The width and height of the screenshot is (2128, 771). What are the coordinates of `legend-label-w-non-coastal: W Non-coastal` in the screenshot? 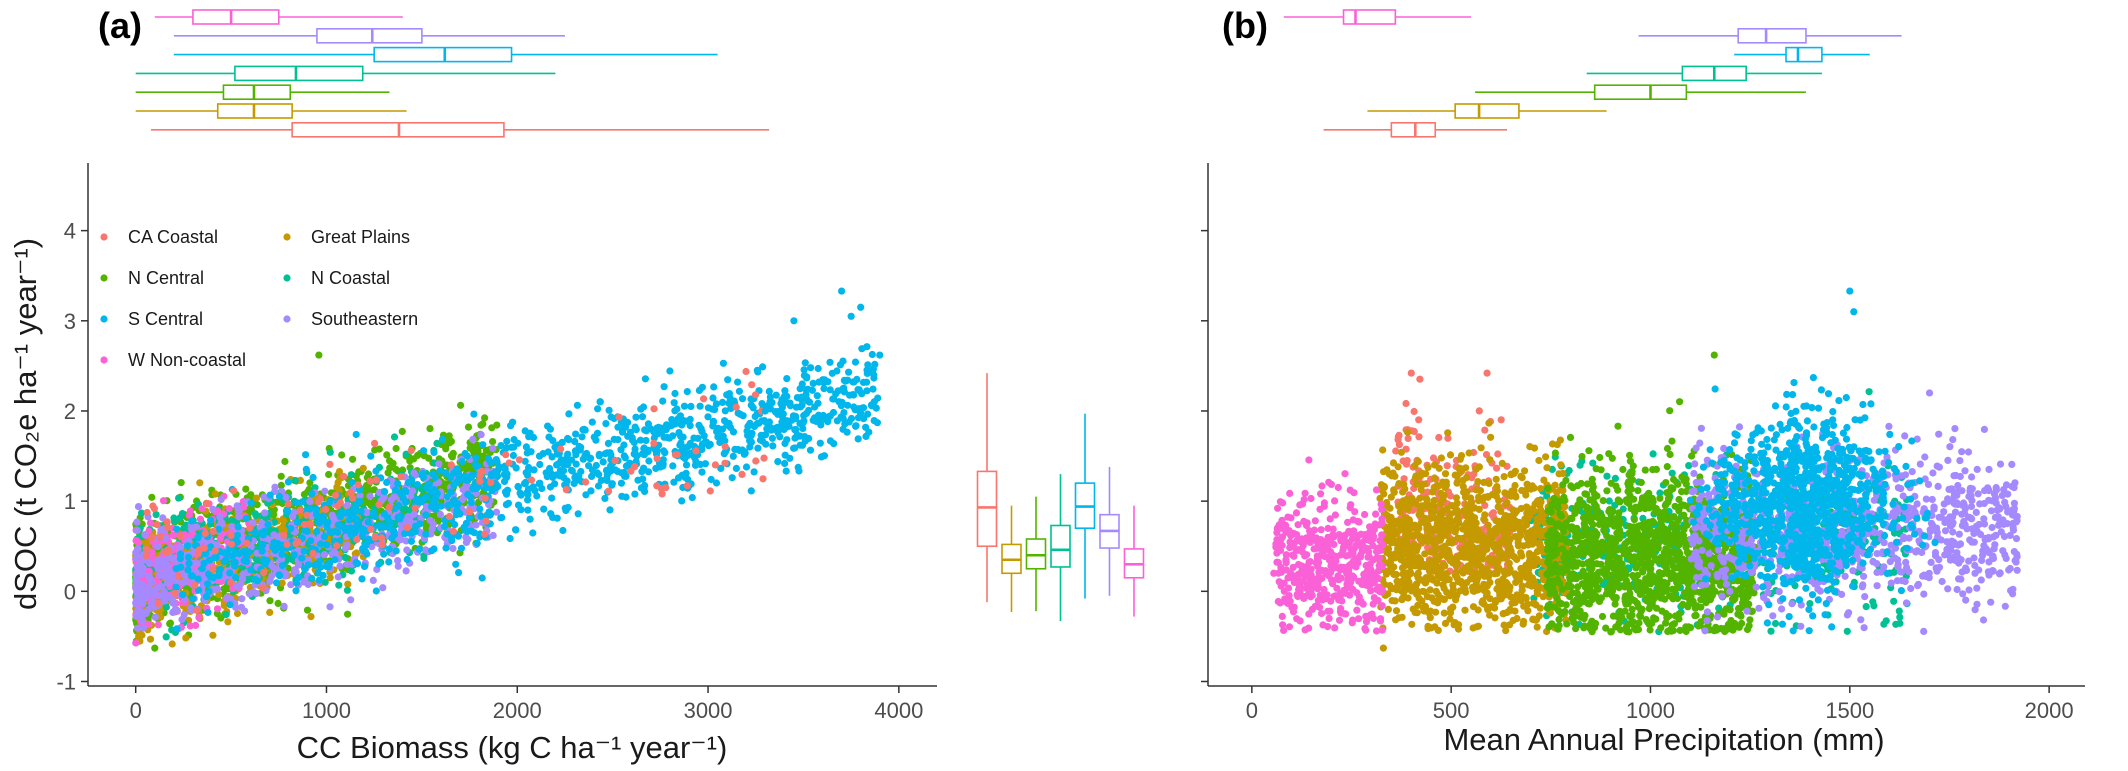 It's located at (187, 360).